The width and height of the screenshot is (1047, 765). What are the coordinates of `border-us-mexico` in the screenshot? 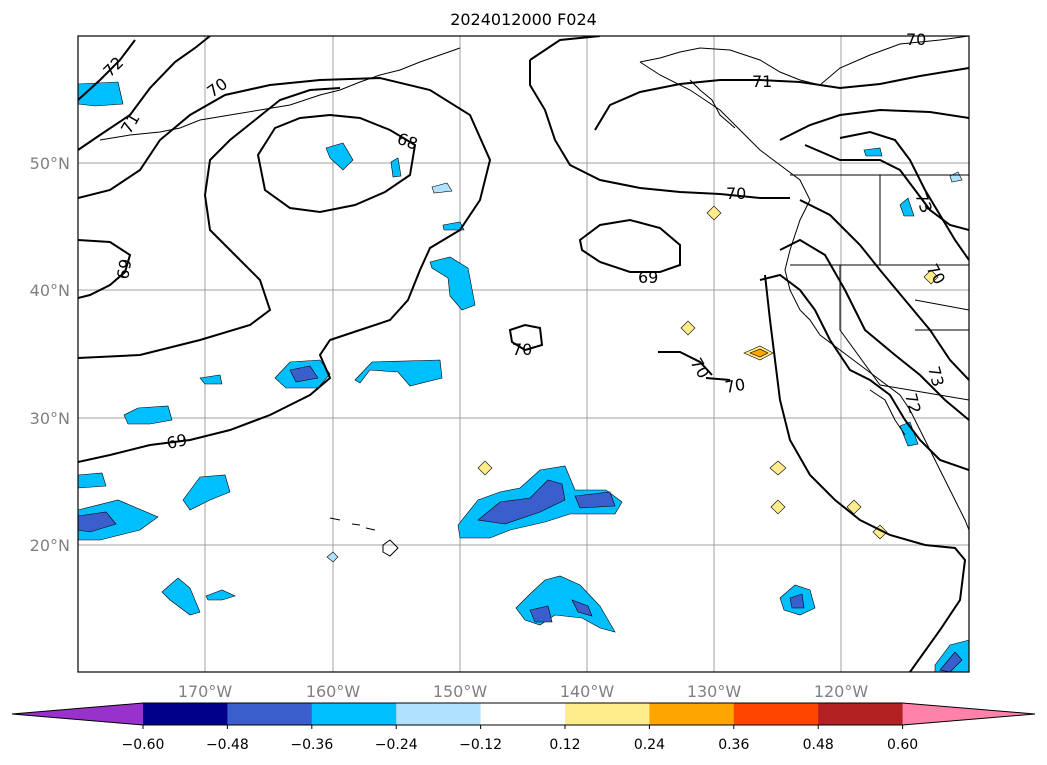 It's located at (924, 392).